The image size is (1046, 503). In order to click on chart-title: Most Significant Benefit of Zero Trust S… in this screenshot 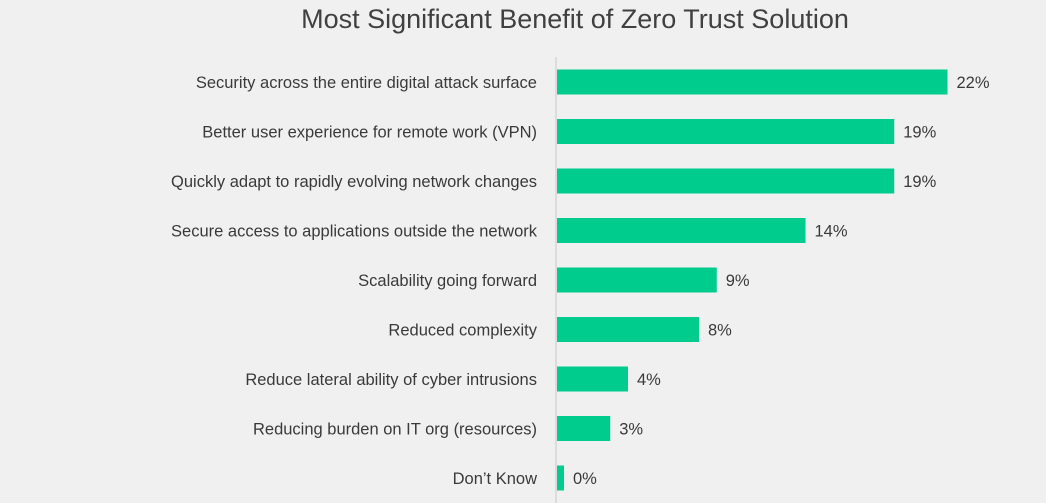, I will do `click(575, 19)`.